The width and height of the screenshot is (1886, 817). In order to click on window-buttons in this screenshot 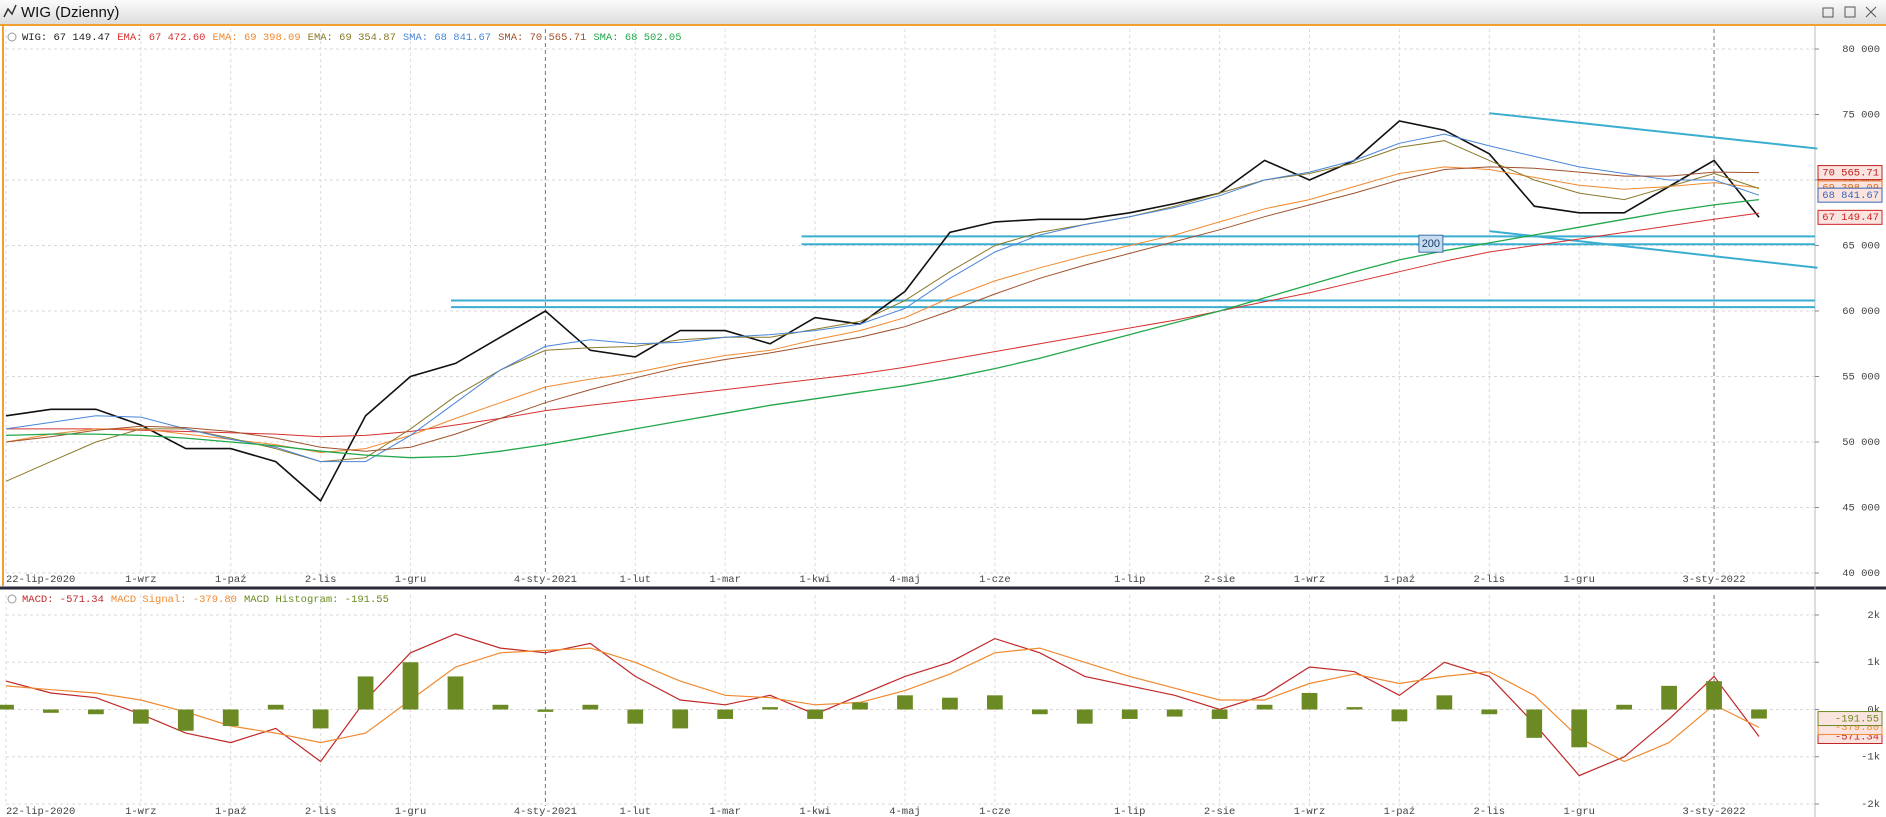, I will do `click(1849, 12)`.